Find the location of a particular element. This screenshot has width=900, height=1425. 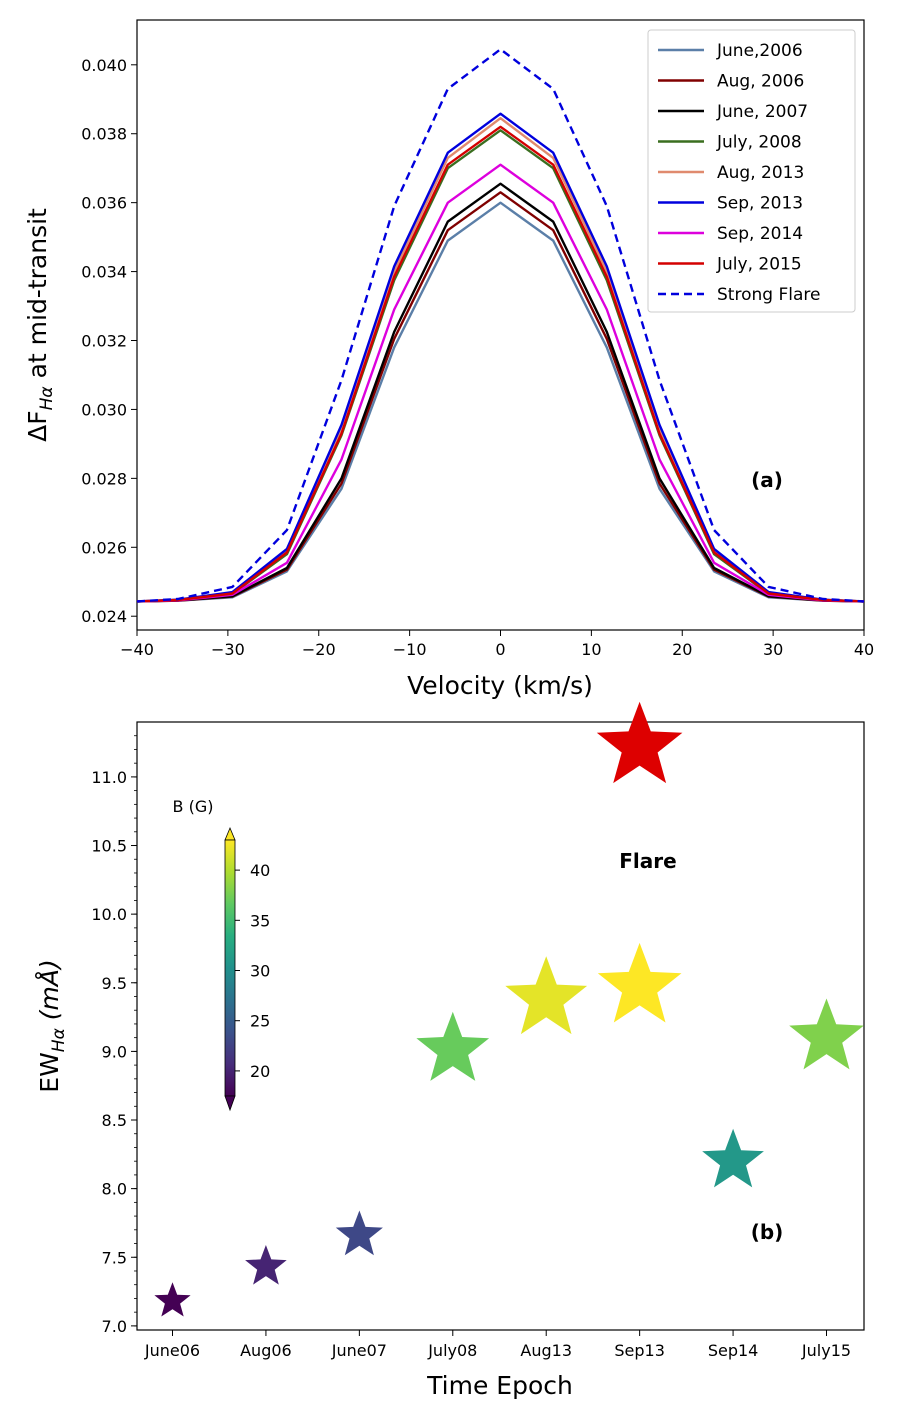

x-tick-label: June06 is located at coordinates (172, 1350).